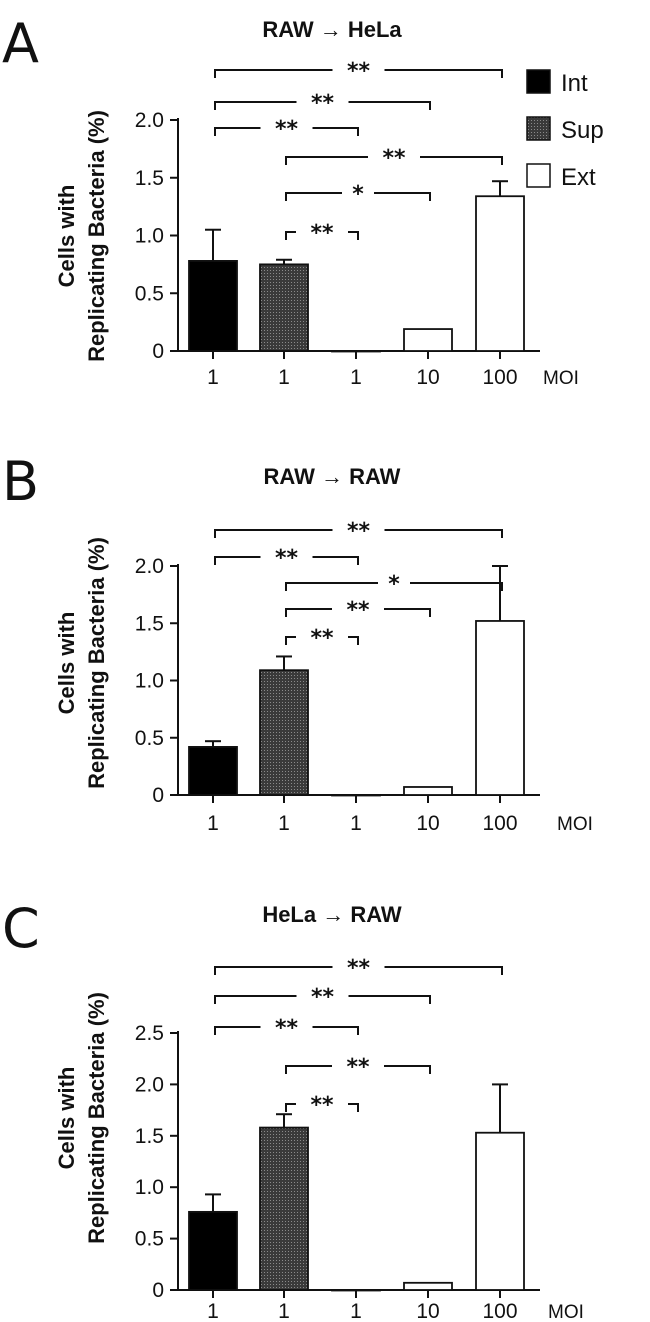 This screenshot has height=1322, width=650. I want to click on legend-label-int: Int, so click(574, 83).